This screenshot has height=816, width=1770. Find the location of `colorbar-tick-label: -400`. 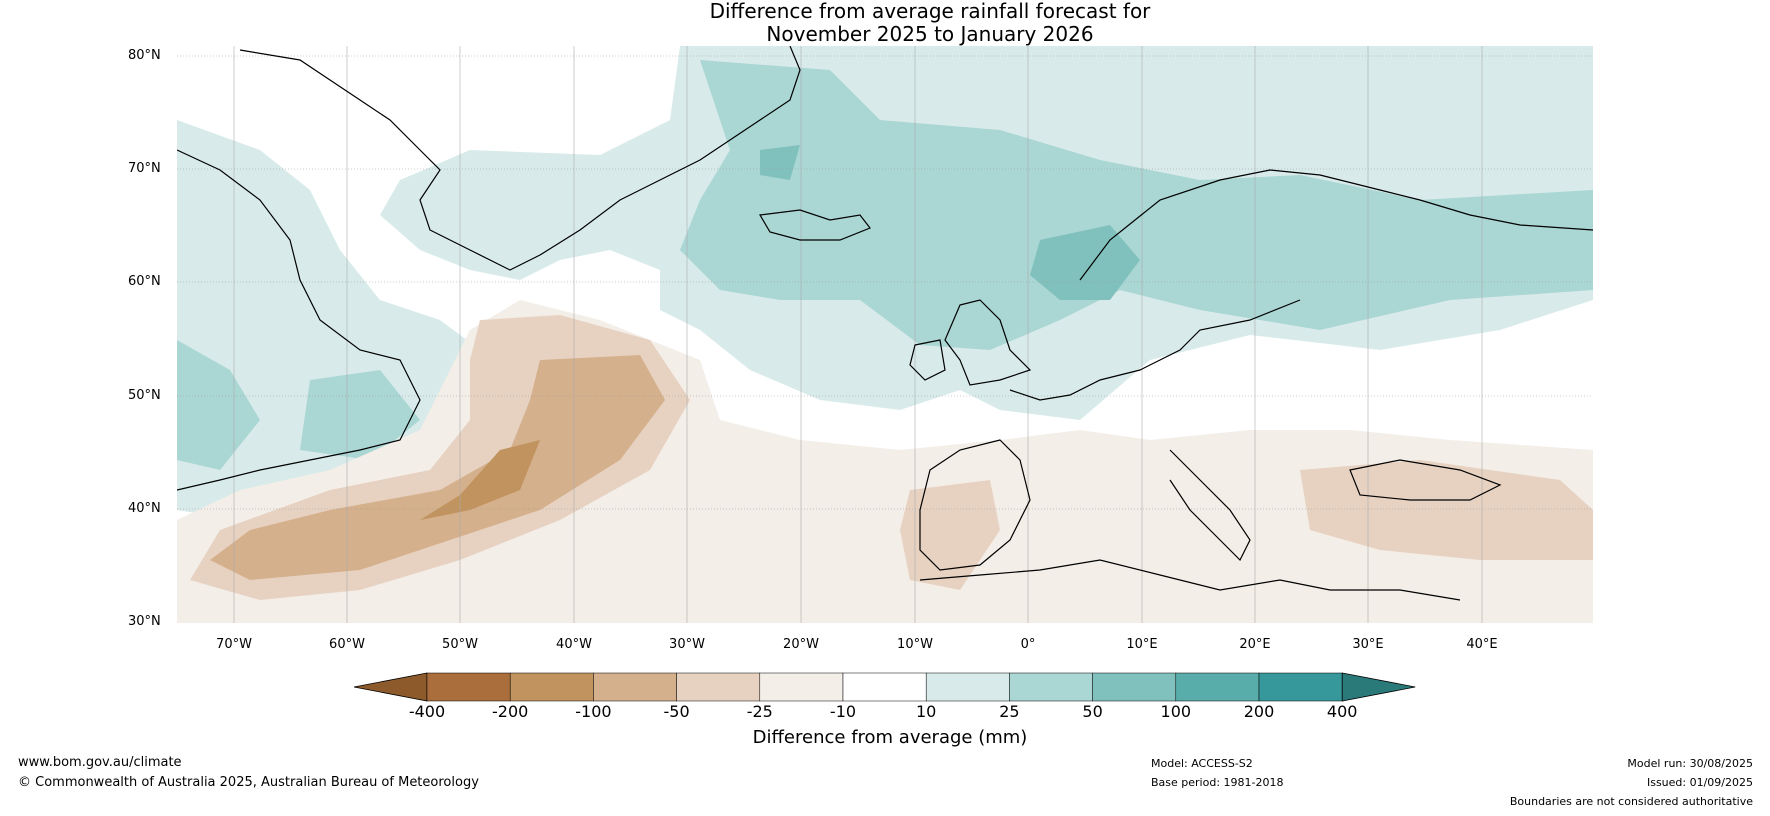

colorbar-tick-label: -400 is located at coordinates (427, 711).